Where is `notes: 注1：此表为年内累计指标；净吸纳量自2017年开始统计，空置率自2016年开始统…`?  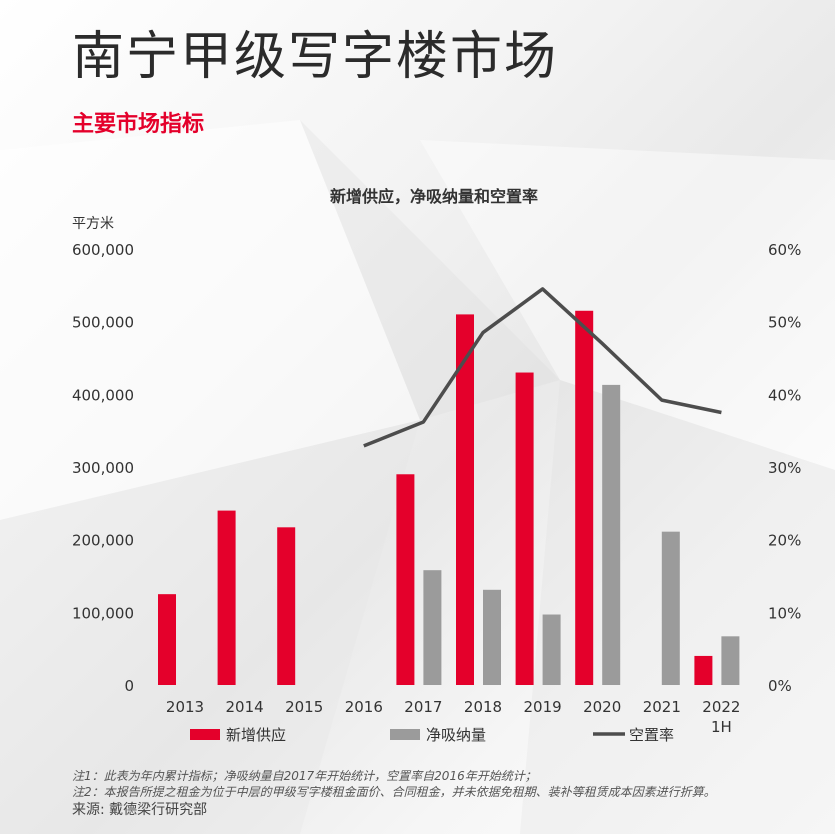 notes: 注1：此表为年内累计指标；净吸纳量自2017年开始统计，空置率自2016年开始统… is located at coordinates (447, 793).